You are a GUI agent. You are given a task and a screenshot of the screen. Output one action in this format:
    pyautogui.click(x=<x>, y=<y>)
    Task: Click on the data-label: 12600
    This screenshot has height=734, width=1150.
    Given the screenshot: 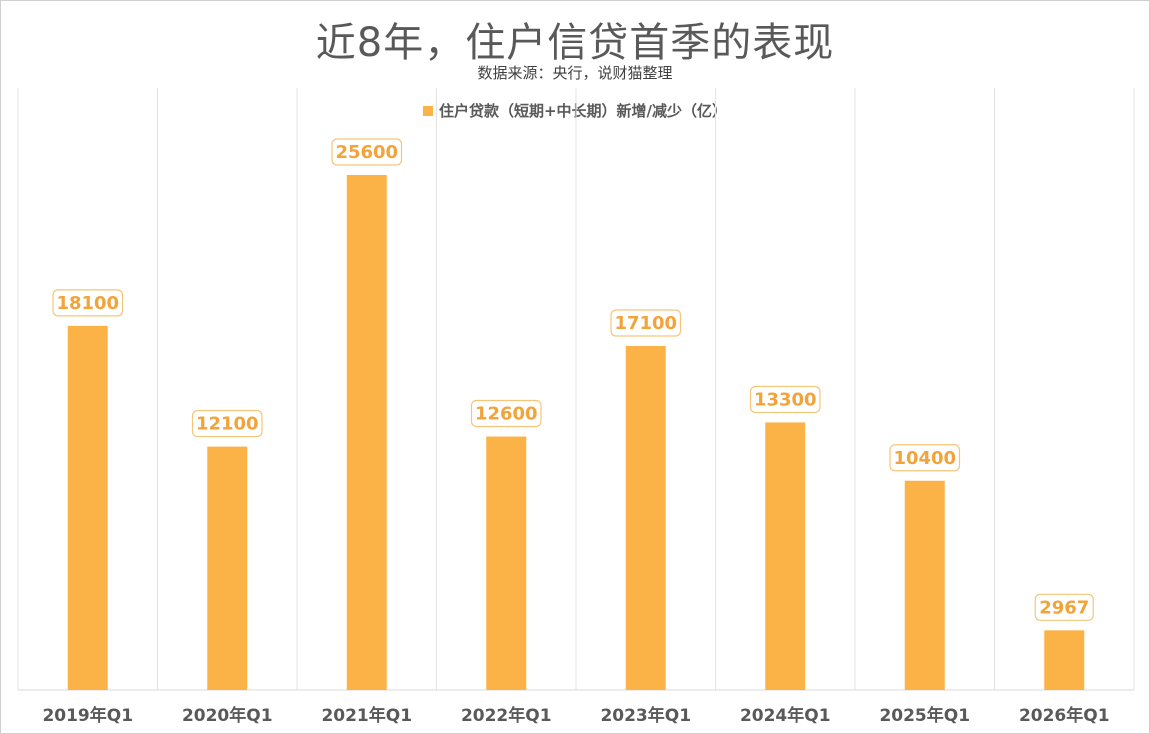 What is the action you would take?
    pyautogui.click(x=506, y=414)
    